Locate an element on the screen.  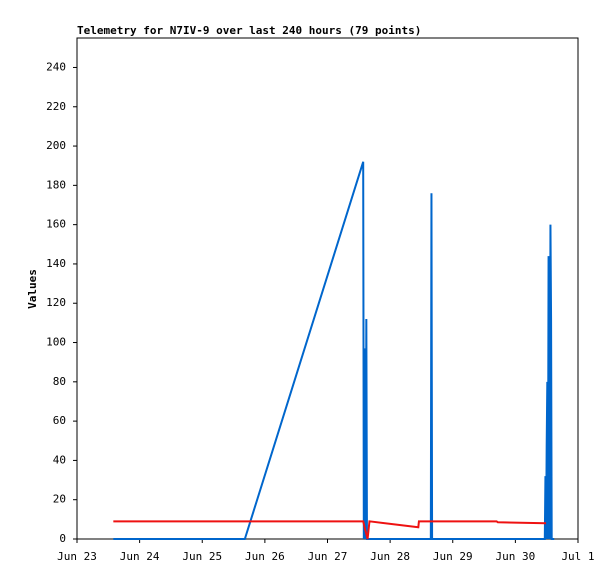
data-line is located at coordinates (330, 530).